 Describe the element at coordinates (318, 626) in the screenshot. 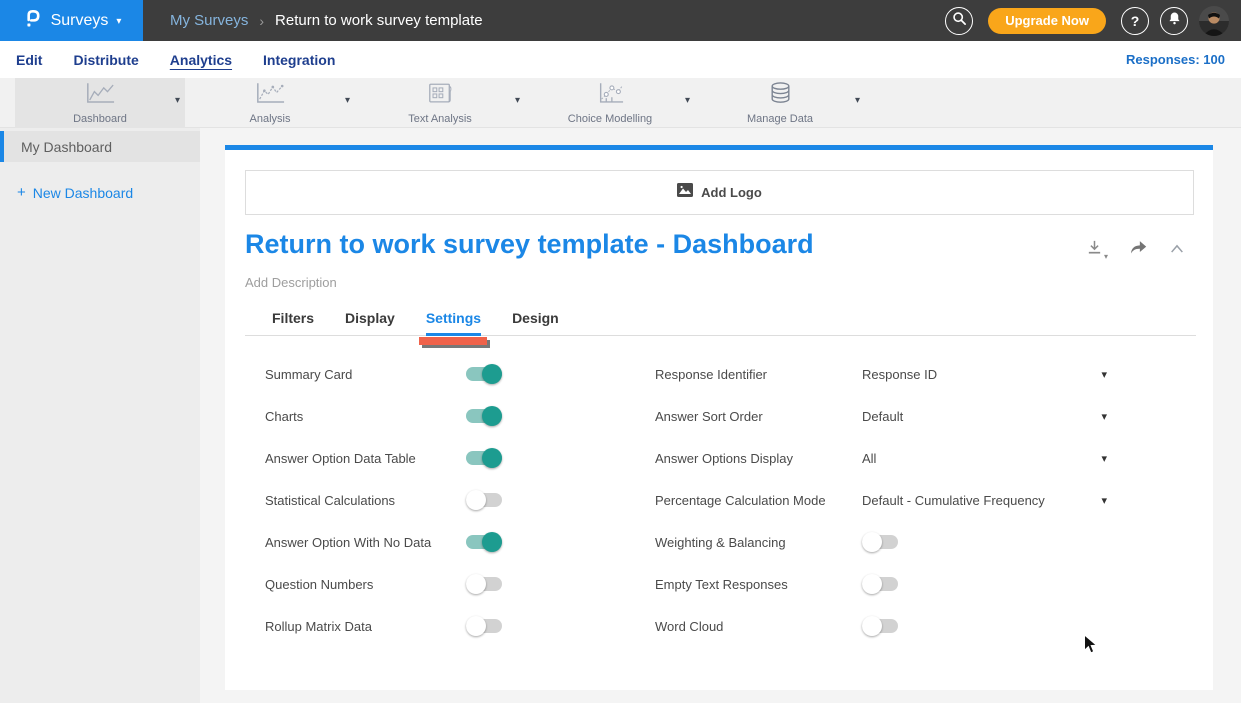

I see `setting-label: Rollup Matrix Data` at that location.